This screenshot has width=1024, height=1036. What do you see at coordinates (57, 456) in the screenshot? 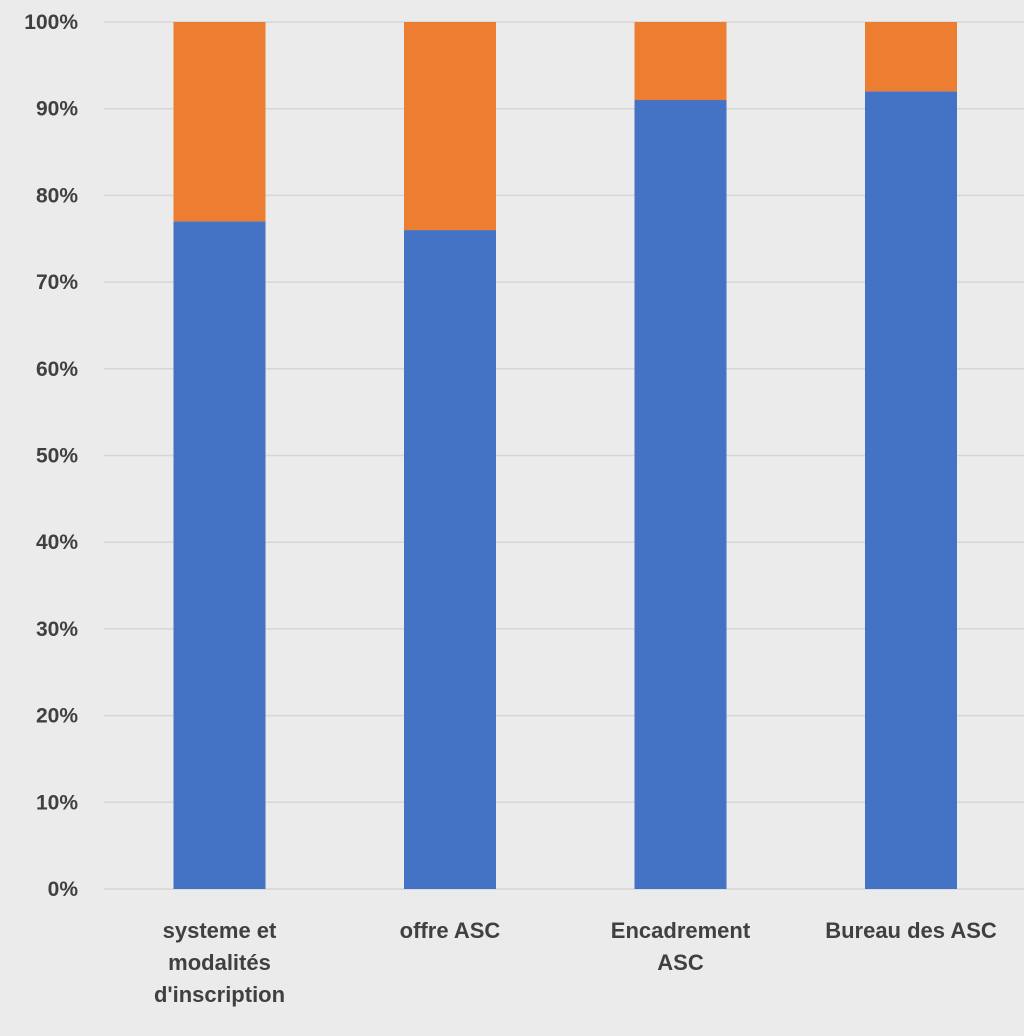
I see `y-tick-label: 50%` at bounding box center [57, 456].